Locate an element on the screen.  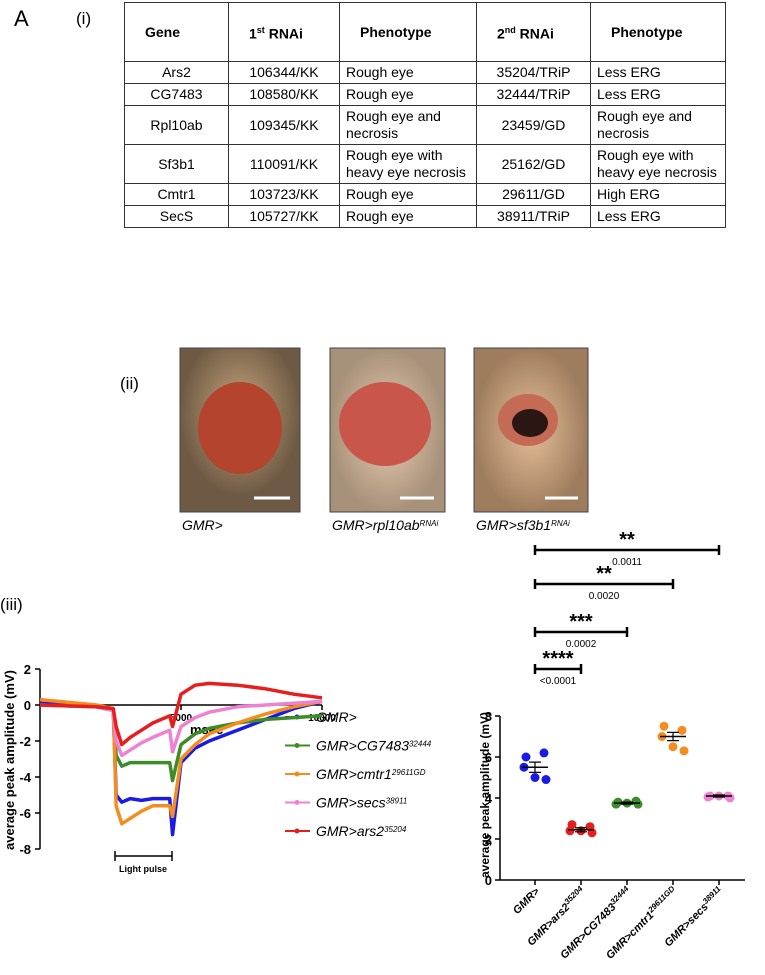
table-cell: 108580/KK is located at coordinates (284, 94).